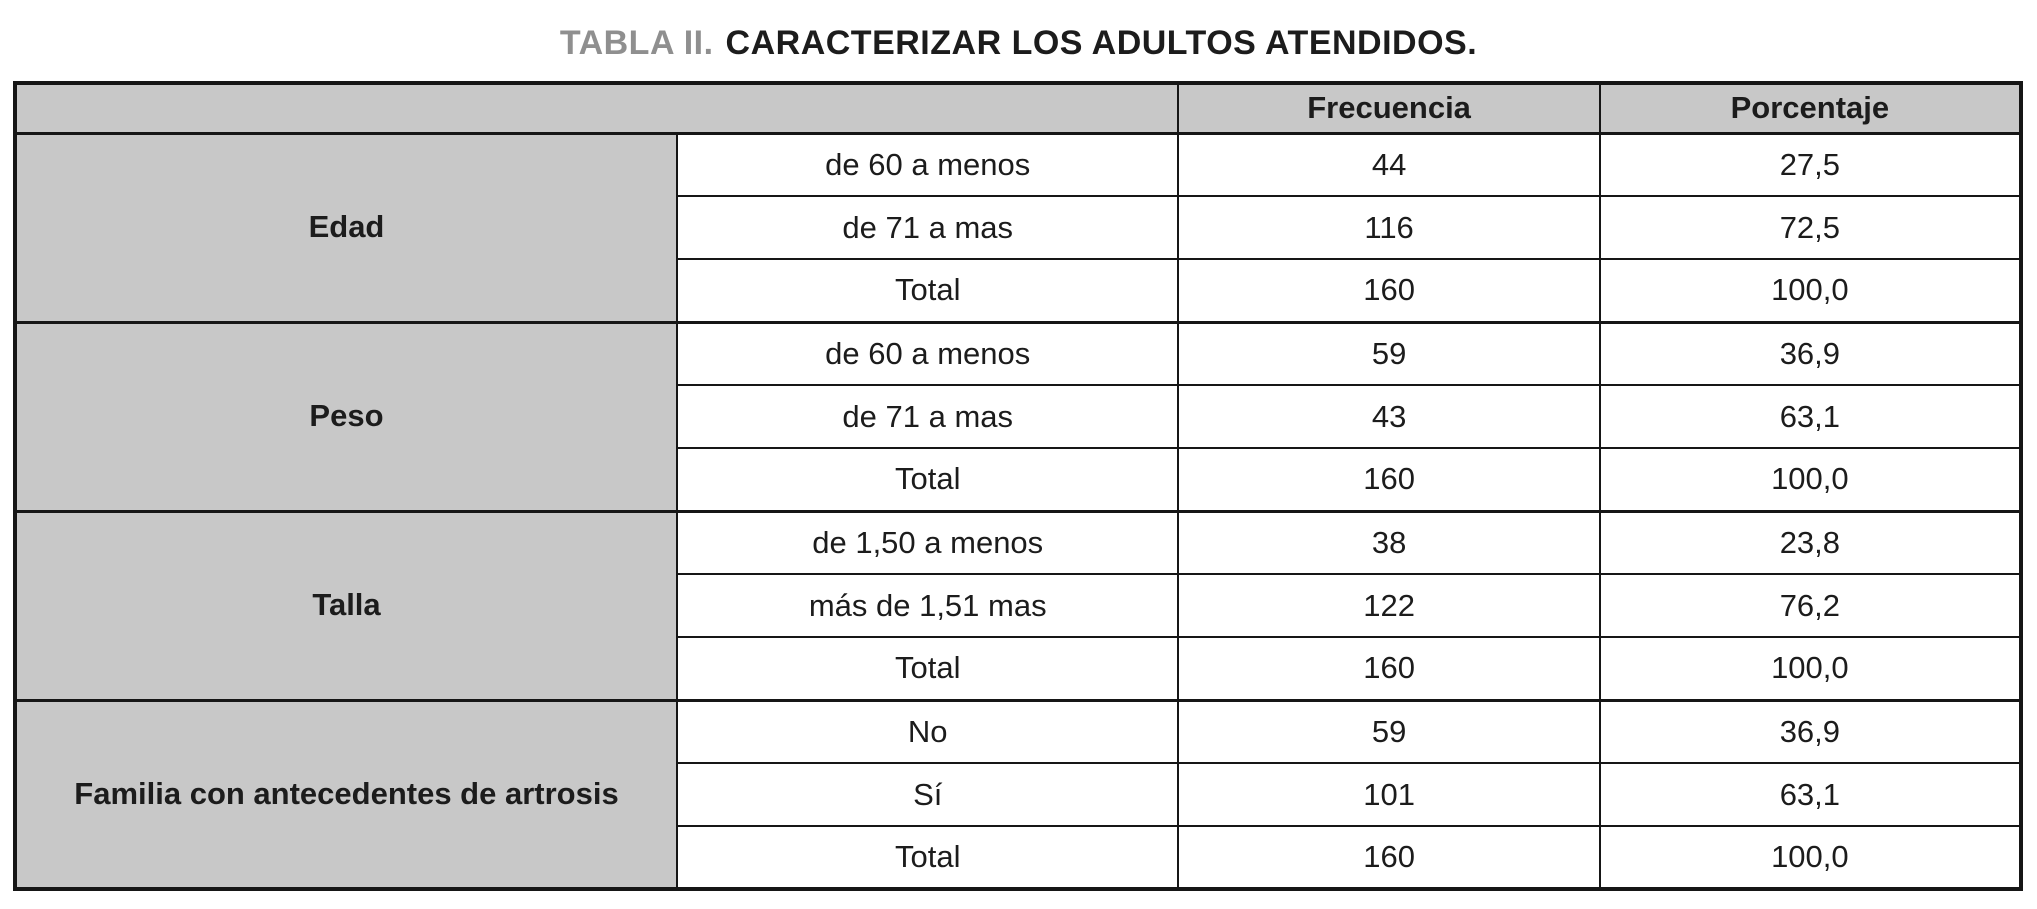  I want to click on table-row: Sí 101 63,1, so click(1019, 794).